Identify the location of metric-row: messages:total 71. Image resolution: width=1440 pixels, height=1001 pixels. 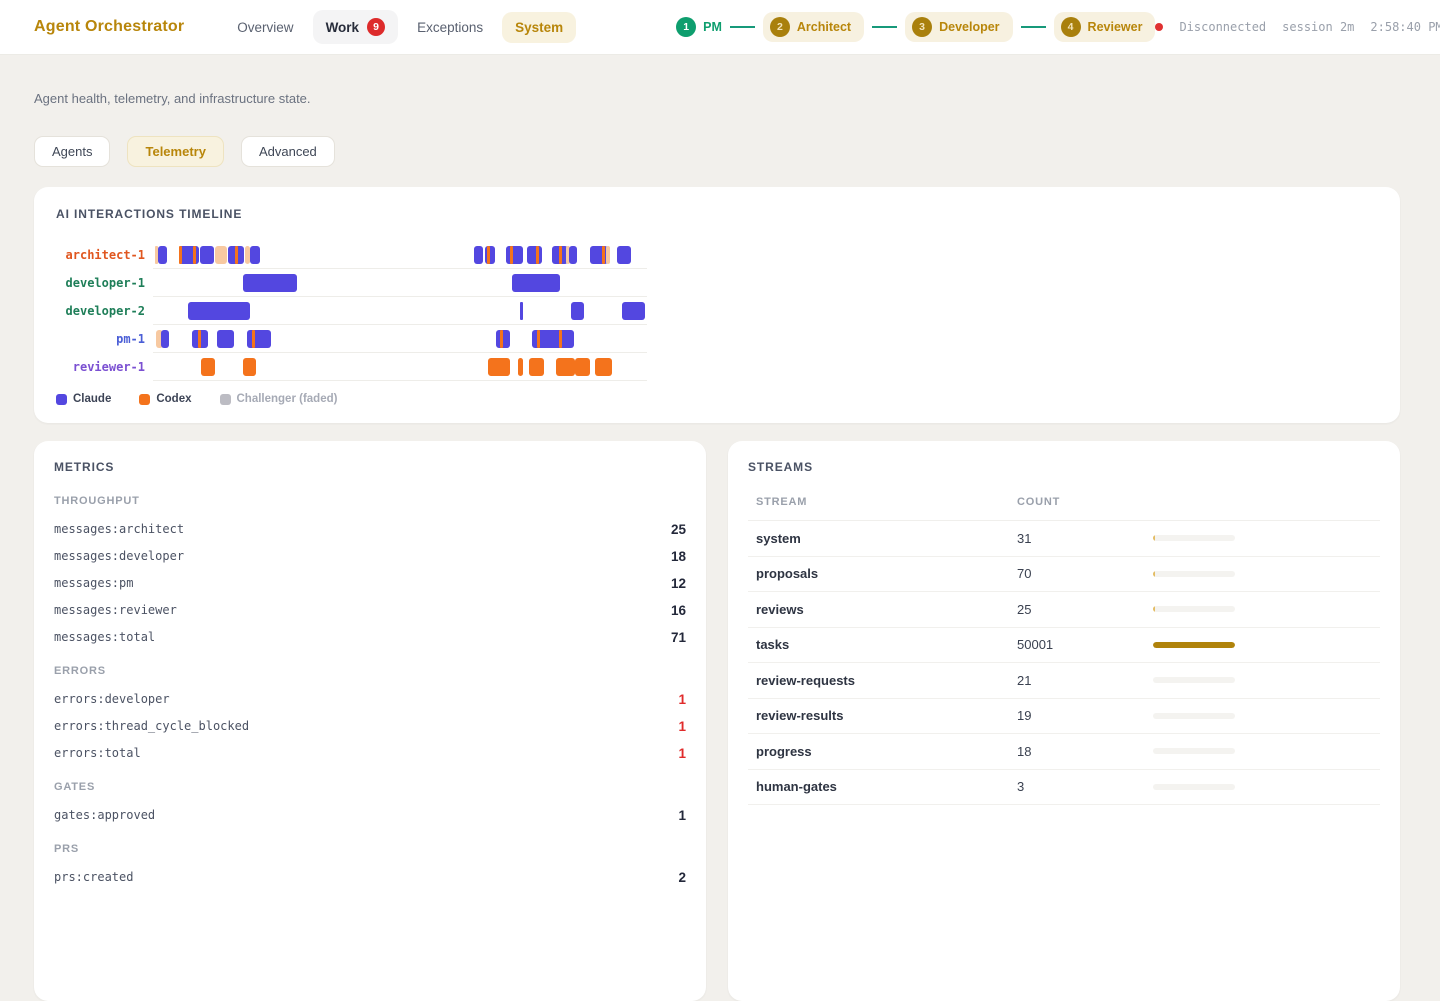
(370, 637).